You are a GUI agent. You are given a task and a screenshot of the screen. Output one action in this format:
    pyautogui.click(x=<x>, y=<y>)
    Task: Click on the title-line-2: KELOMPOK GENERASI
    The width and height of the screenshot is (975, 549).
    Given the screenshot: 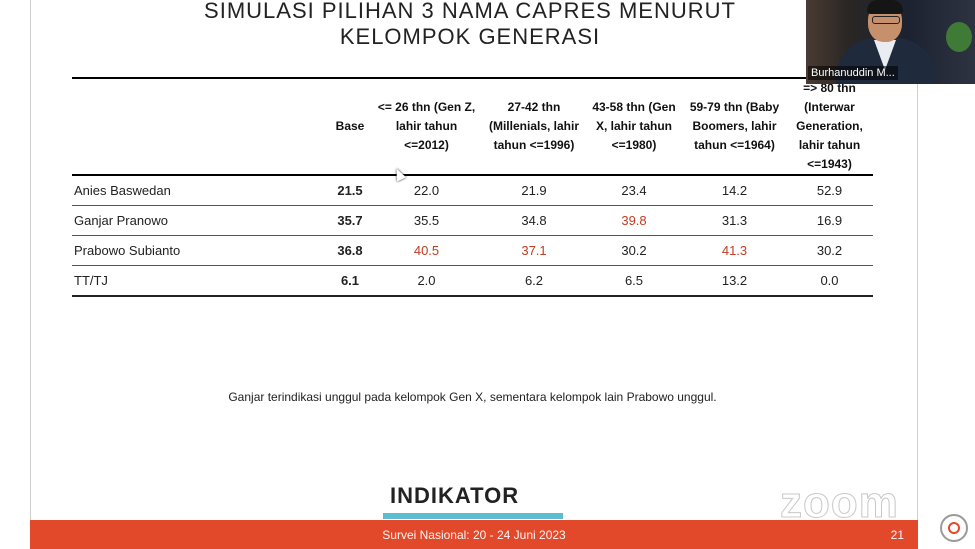 What is the action you would take?
    pyautogui.click(x=470, y=36)
    